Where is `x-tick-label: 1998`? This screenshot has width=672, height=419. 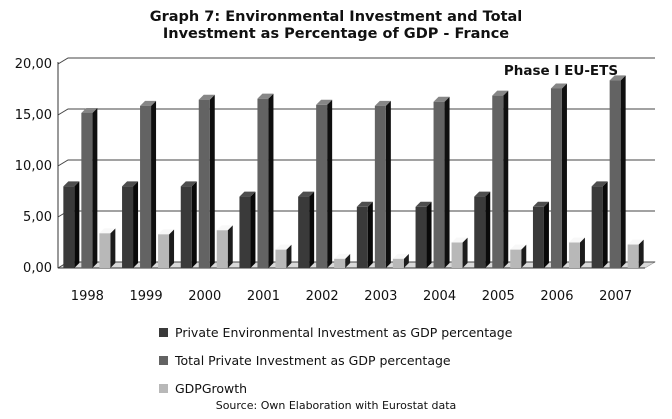
x-tick-label: 1998 is located at coordinates (87, 296).